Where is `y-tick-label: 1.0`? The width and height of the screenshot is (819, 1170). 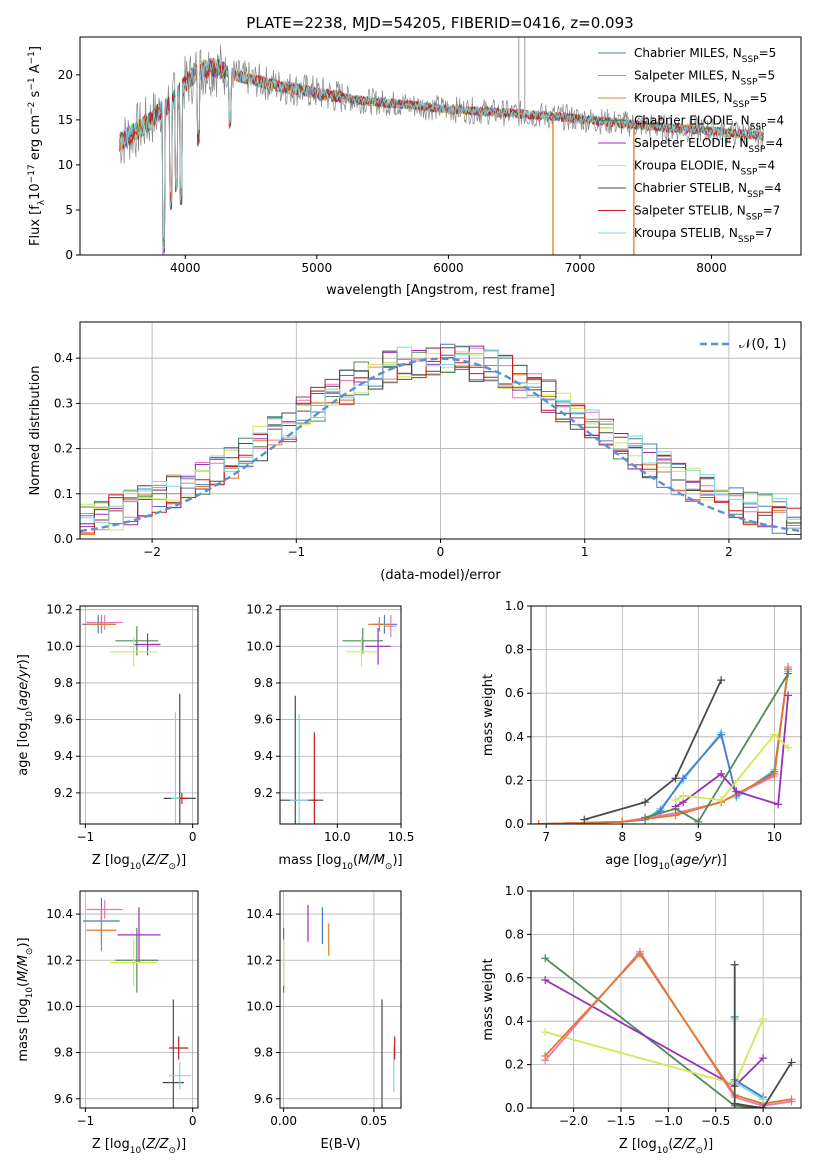 y-tick-label: 1.0 is located at coordinates (514, 891).